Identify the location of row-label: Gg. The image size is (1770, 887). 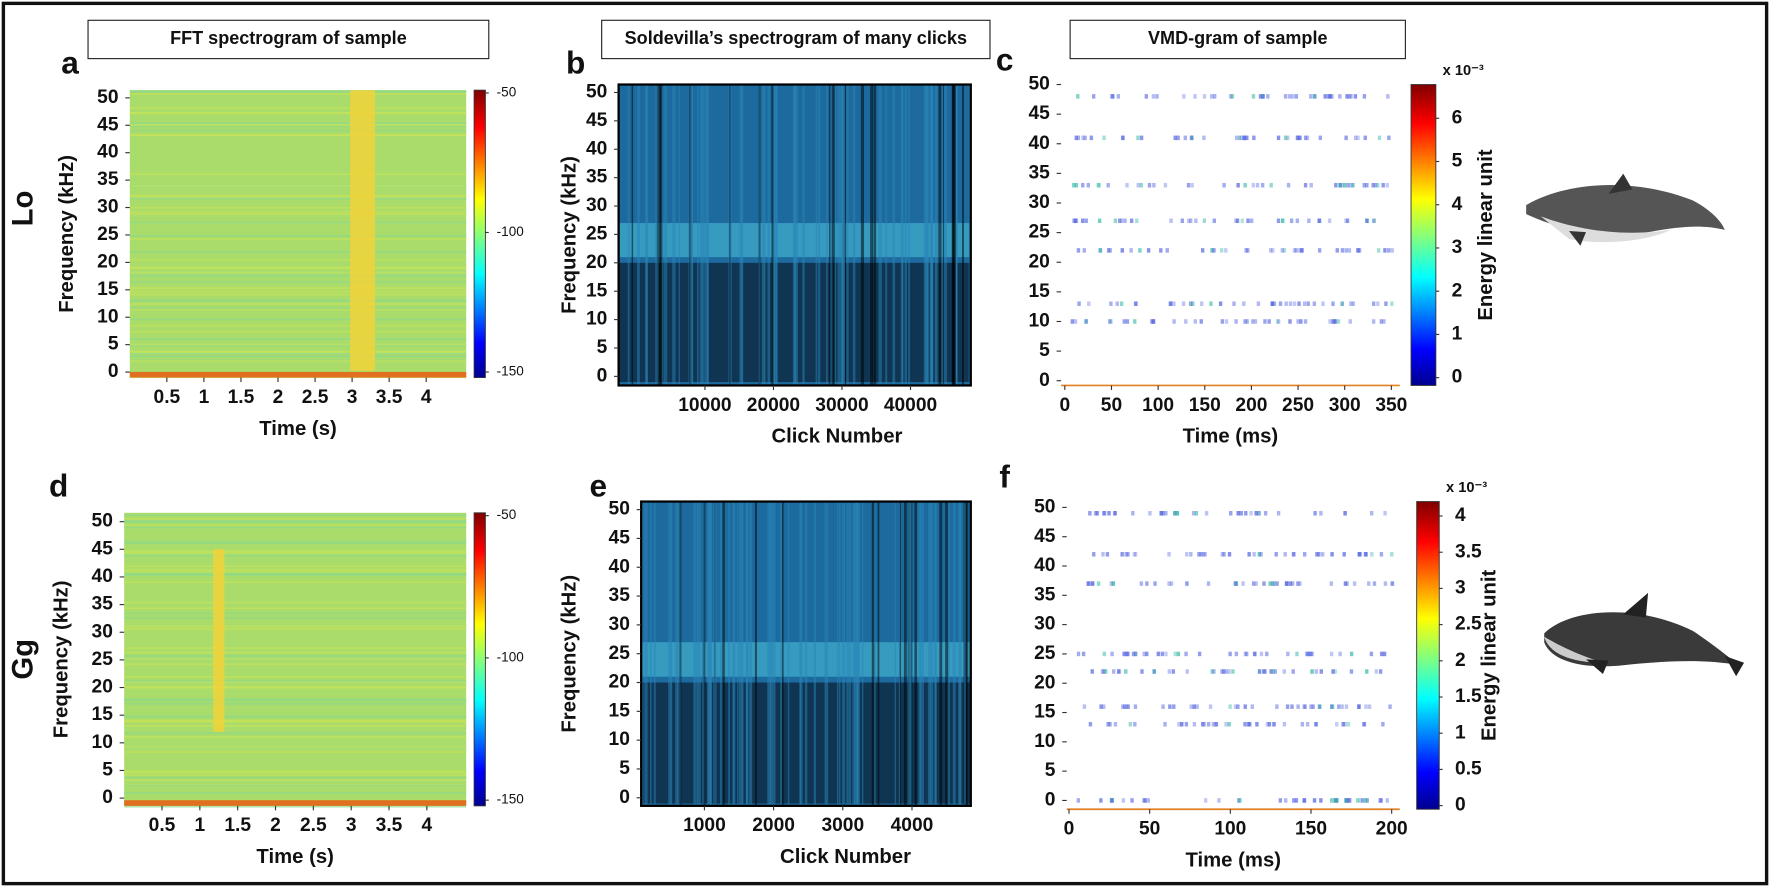
(23, 659).